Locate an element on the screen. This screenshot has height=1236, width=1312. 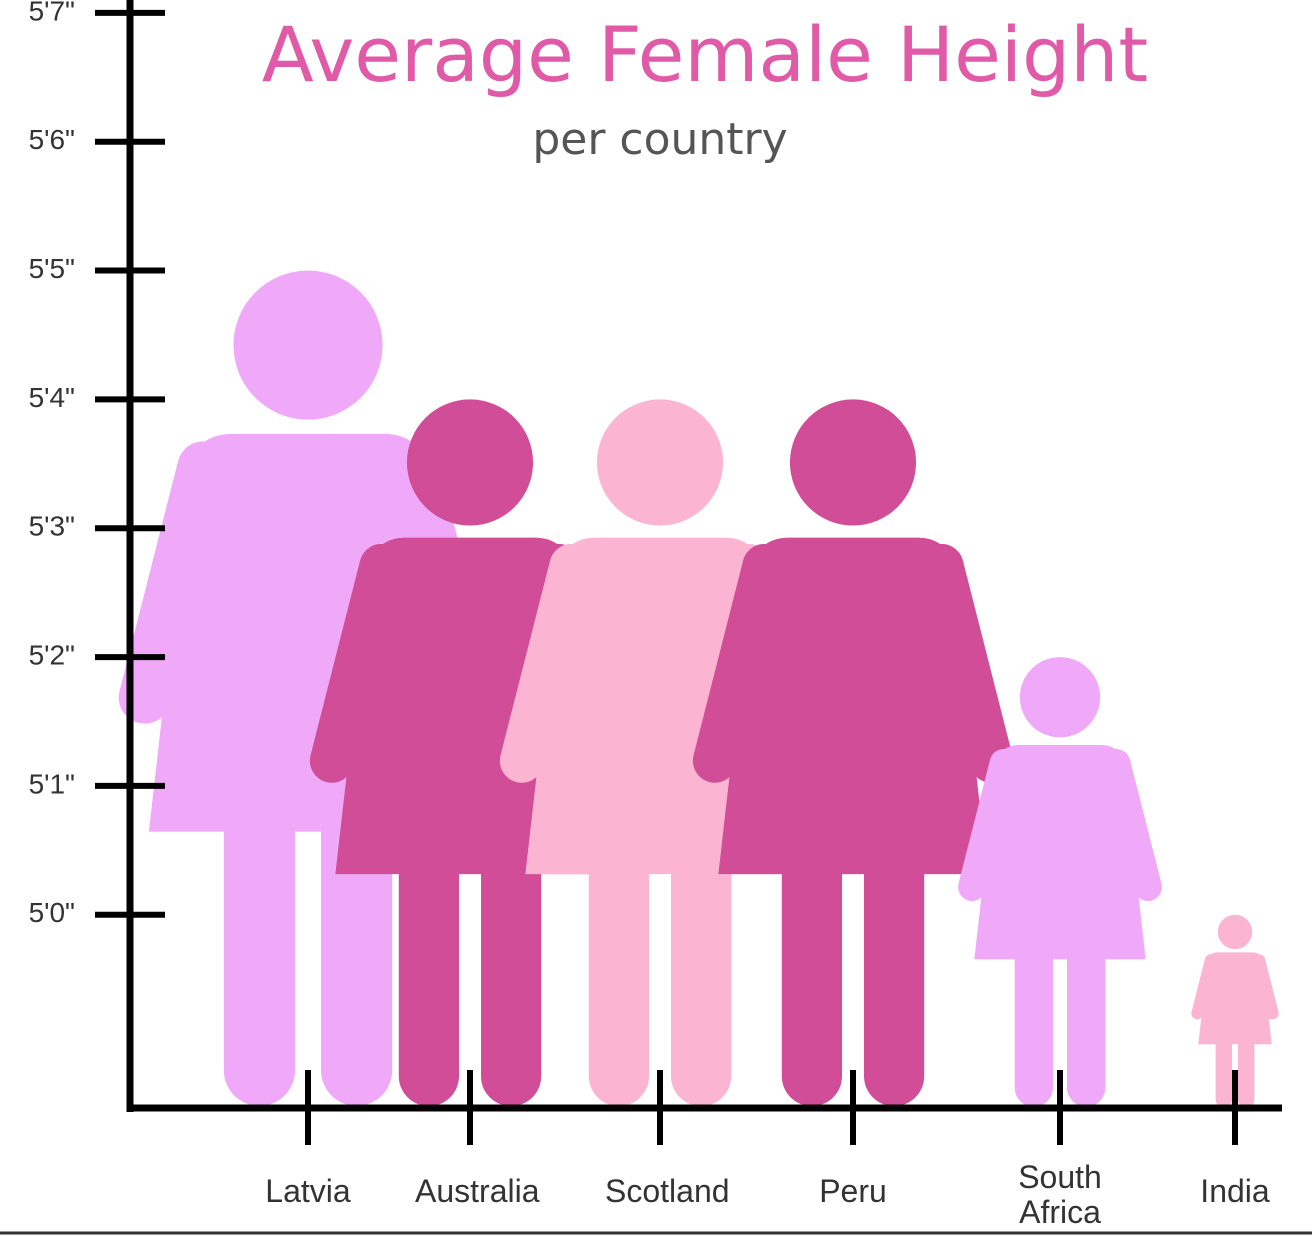
y-tick-label: 5'4" is located at coordinates (52, 397).